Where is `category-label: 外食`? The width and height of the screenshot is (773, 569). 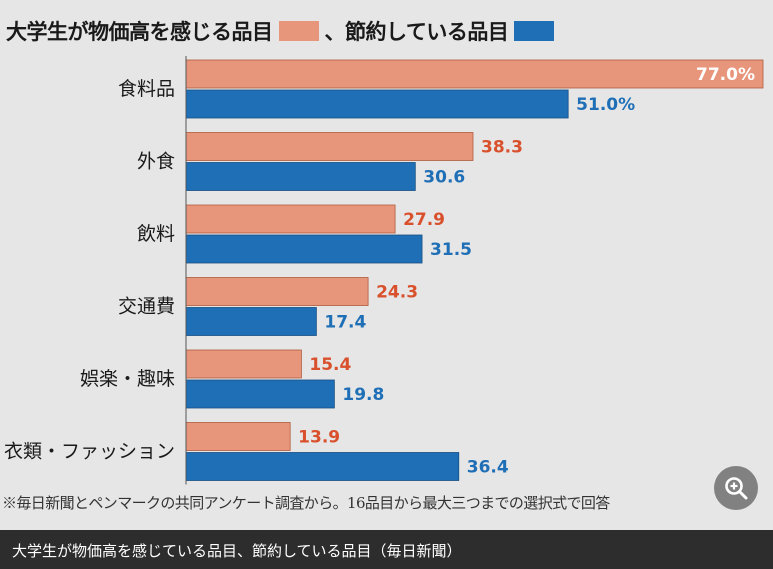
category-label: 外食 is located at coordinates (156, 162).